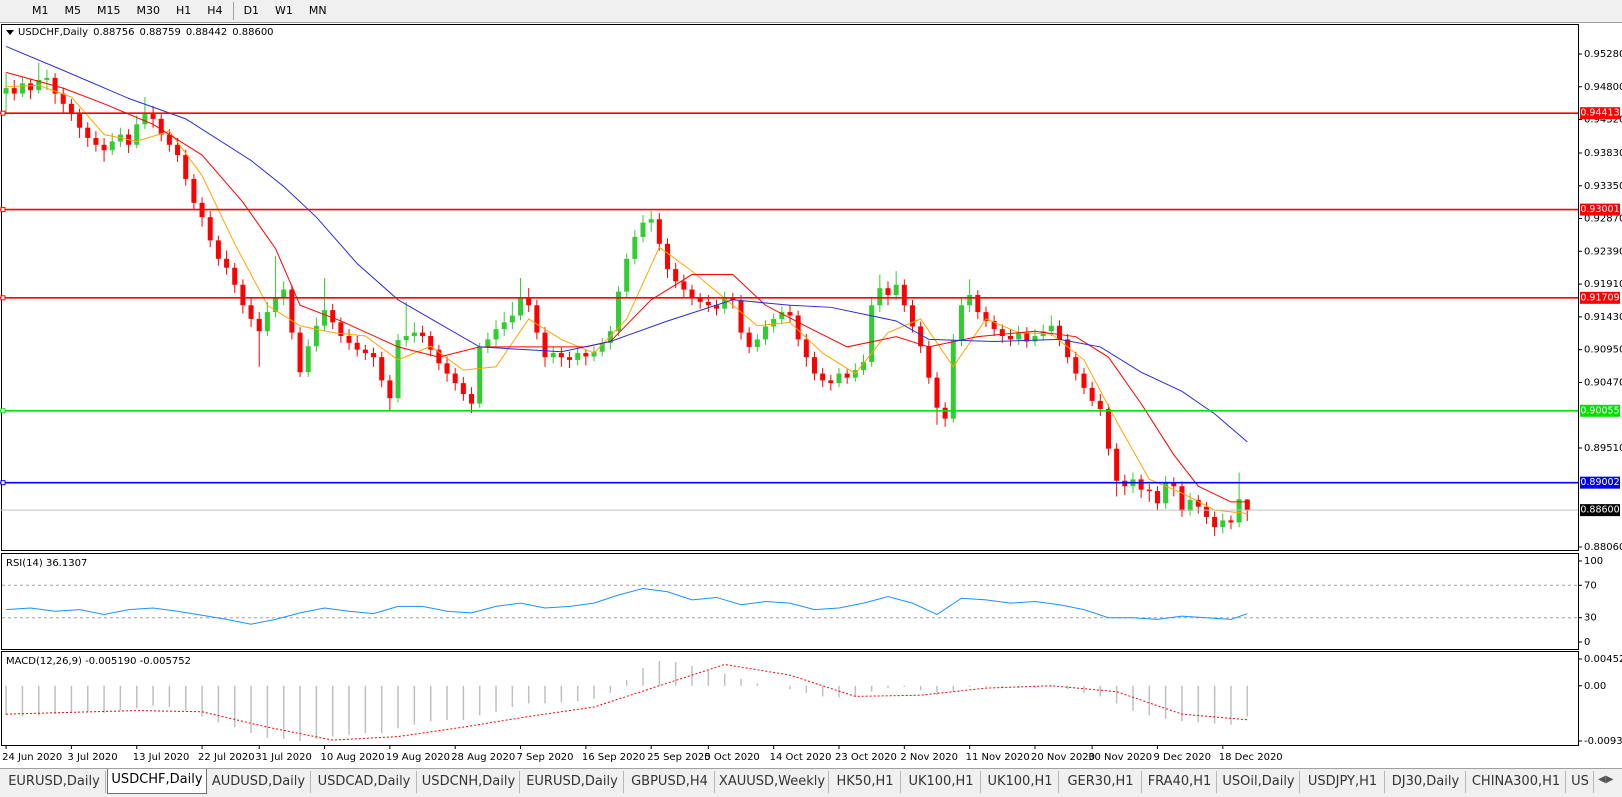  What do you see at coordinates (157, 781) in the screenshot?
I see `chart-tab: USDCHF,Daily` at bounding box center [157, 781].